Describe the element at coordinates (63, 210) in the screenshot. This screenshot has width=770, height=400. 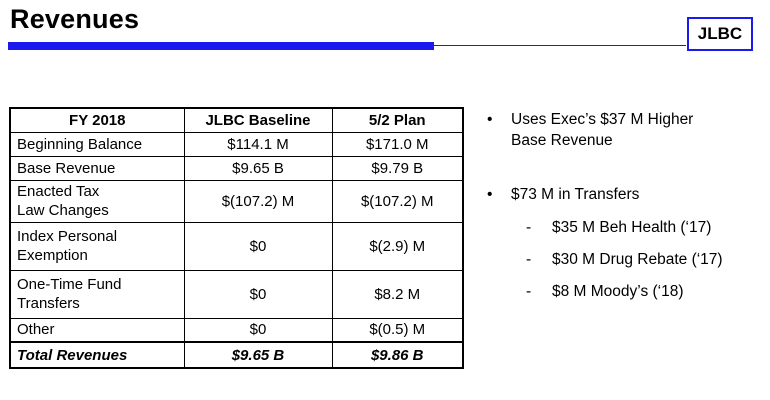
I see `row-label-line2: Law Changes` at that location.